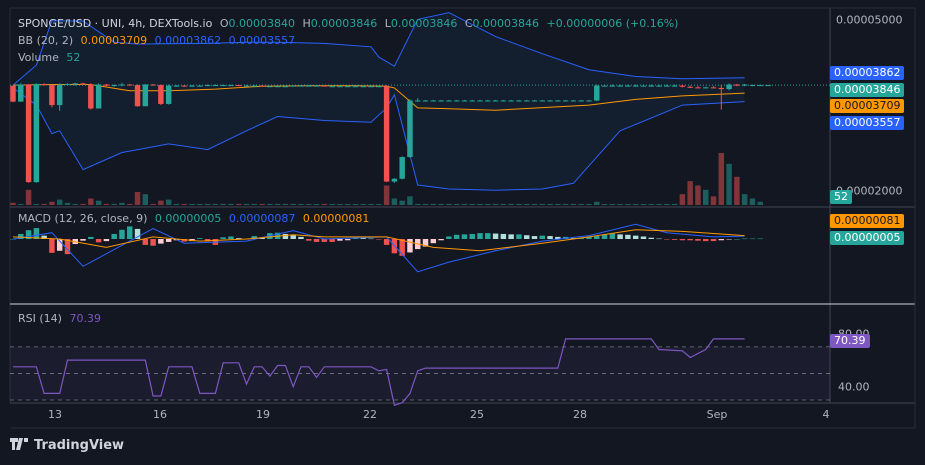 Image resolution: width=925 pixels, height=465 pixels. Describe the element at coordinates (867, 221) in the screenshot. I see `macd-signal-axis-label: 0.00000081` at that location.